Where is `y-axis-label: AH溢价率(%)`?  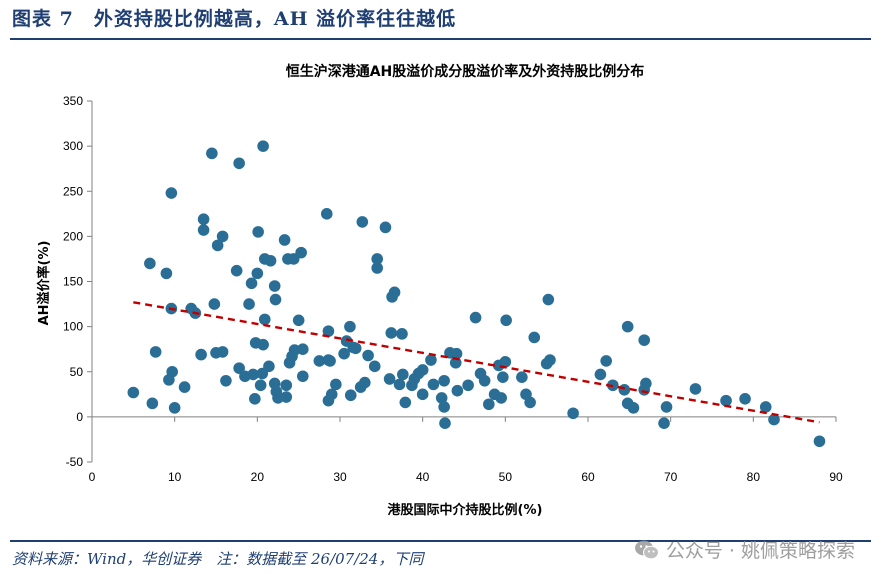
y-axis-label: AH溢价率(%) is located at coordinates (44, 283).